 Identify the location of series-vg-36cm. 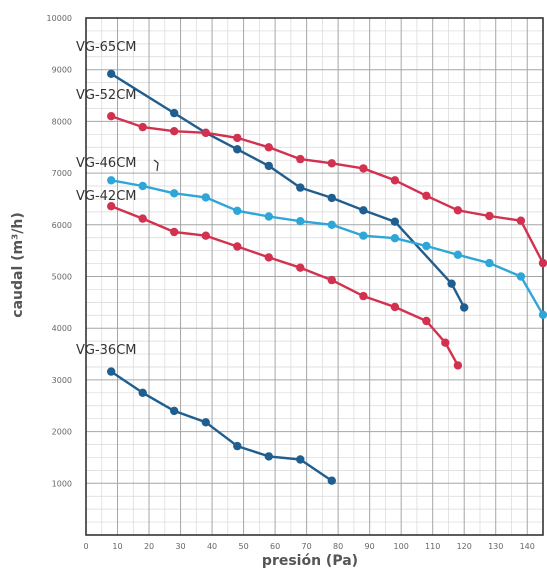
(221, 426).